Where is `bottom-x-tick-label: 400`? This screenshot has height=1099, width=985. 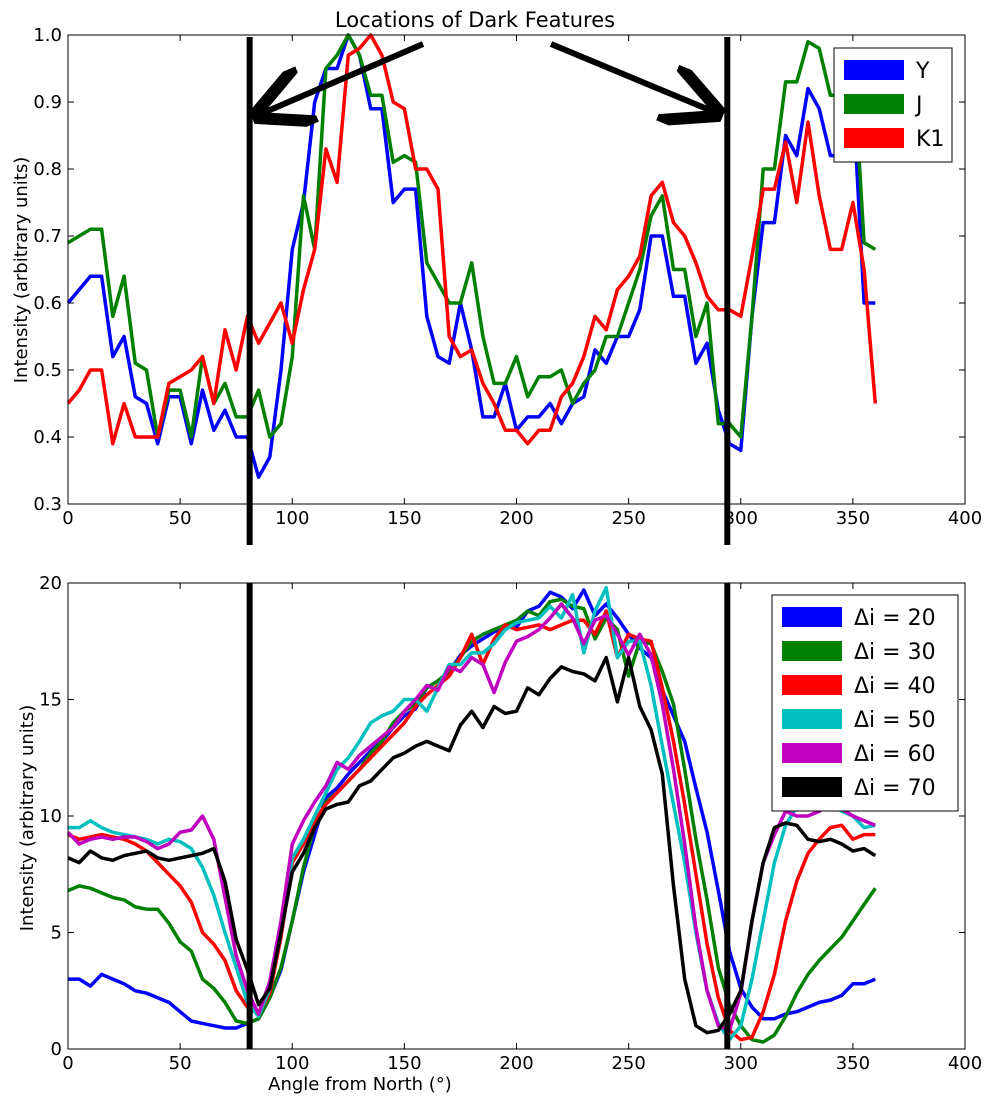 bottom-x-tick-label: 400 is located at coordinates (965, 1063).